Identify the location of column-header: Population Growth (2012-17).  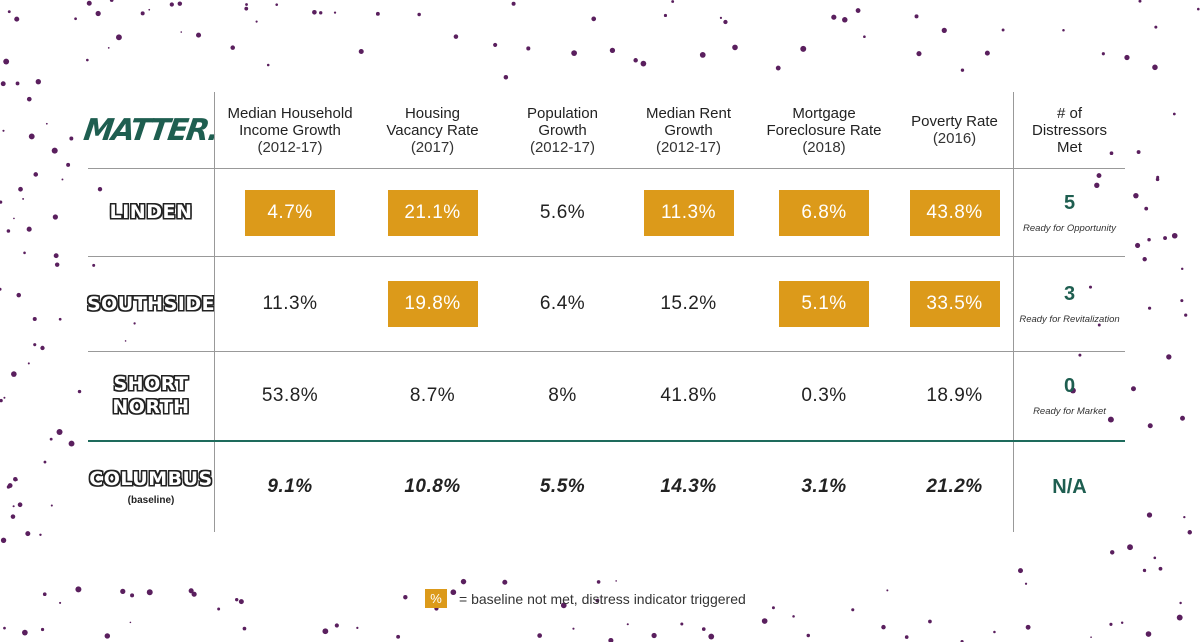
(562, 130).